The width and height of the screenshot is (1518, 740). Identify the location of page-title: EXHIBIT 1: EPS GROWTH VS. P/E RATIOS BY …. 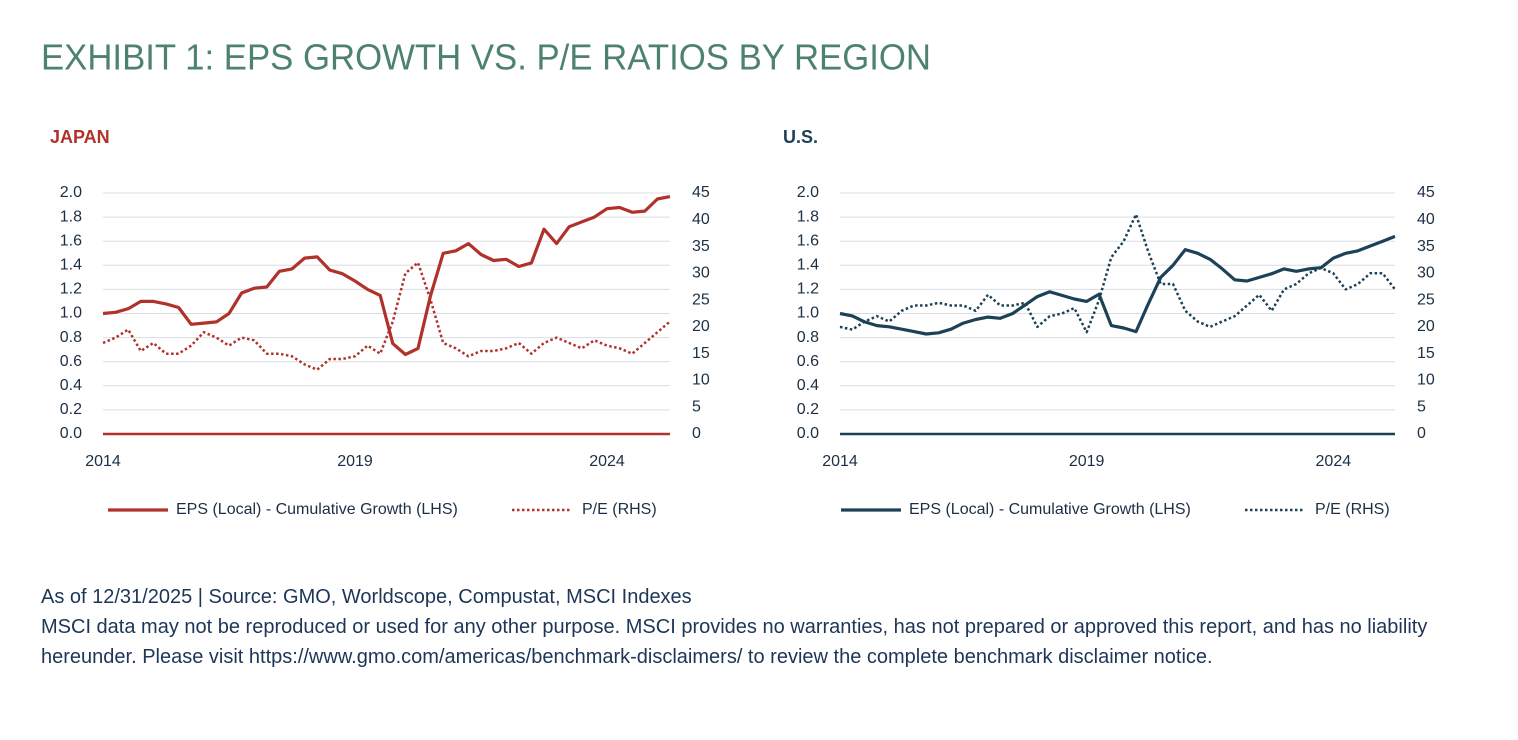
(486, 57).